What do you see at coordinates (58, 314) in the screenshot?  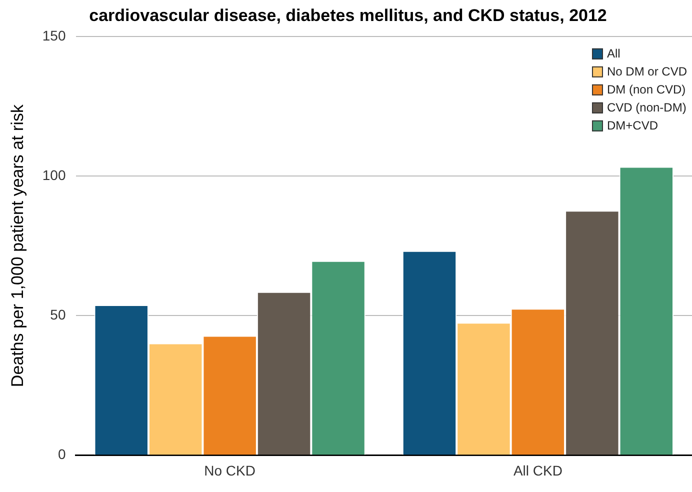 I see `y-tick-label: 50` at bounding box center [58, 314].